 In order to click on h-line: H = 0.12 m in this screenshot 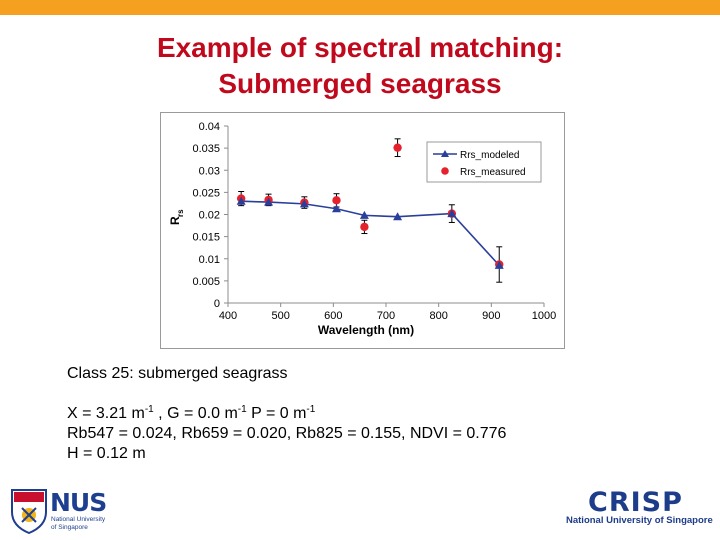, I will do `click(106, 453)`.